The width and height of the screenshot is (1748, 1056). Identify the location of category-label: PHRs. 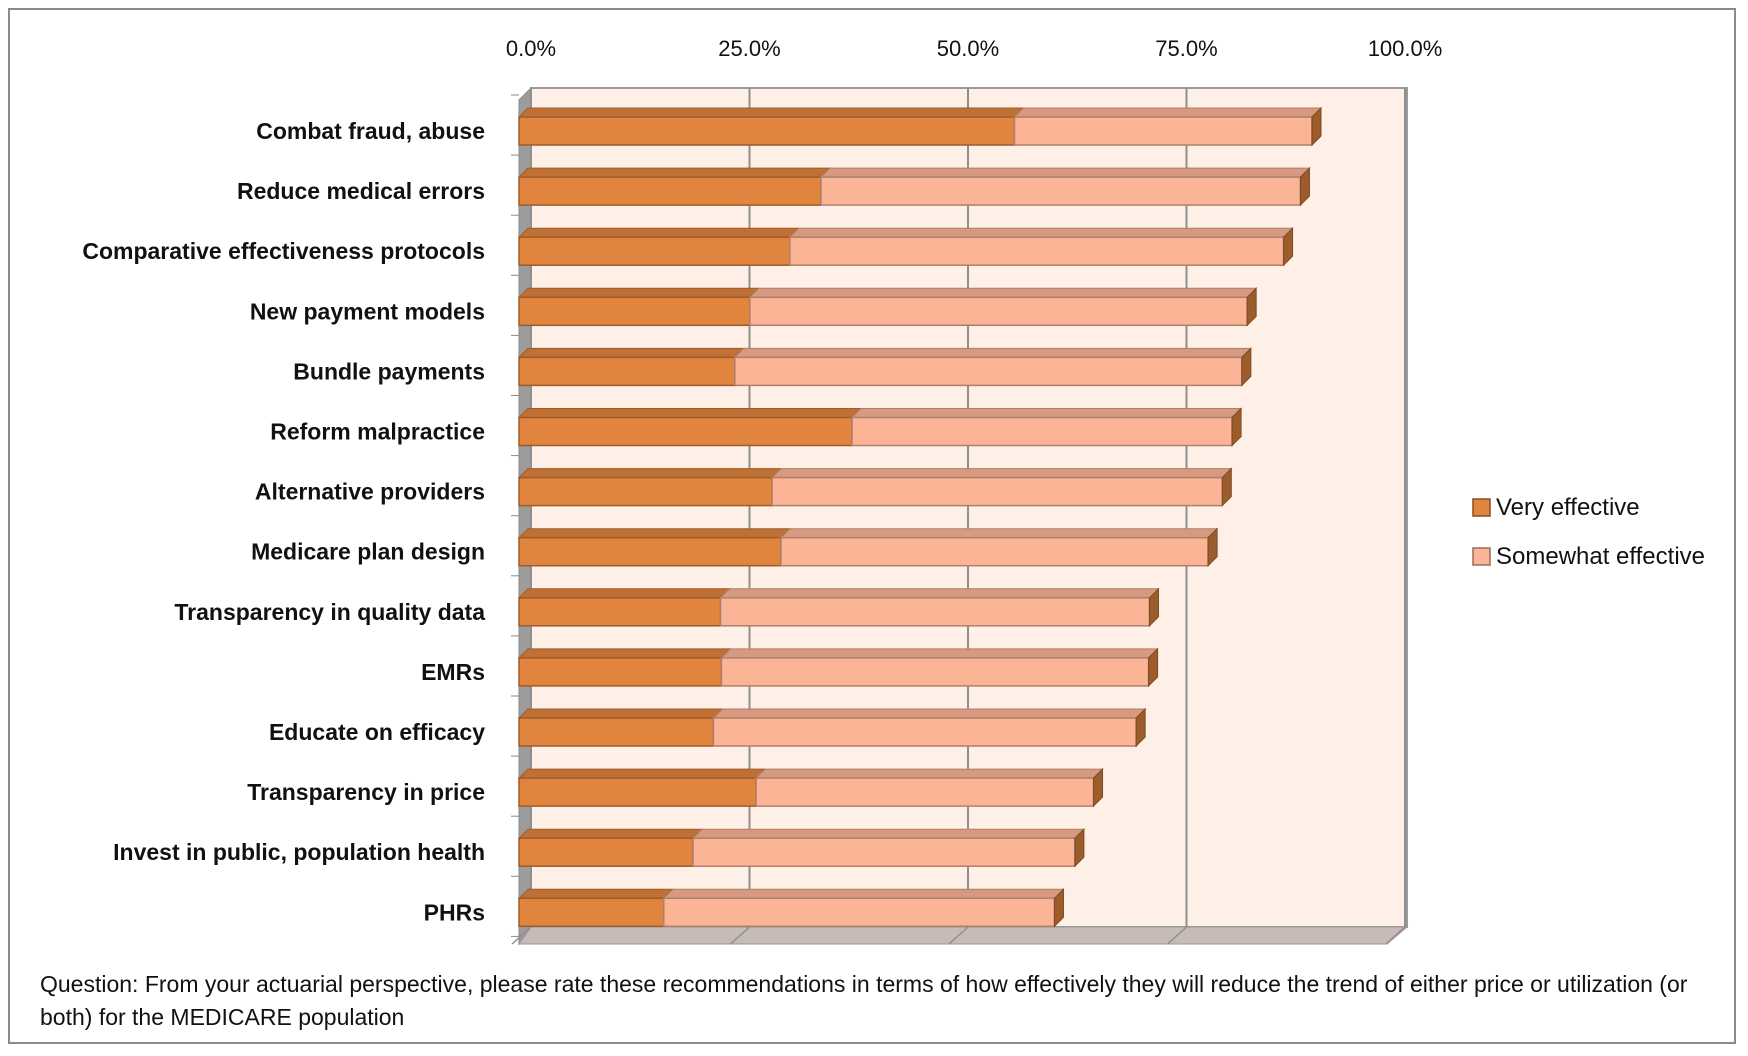
(454, 912).